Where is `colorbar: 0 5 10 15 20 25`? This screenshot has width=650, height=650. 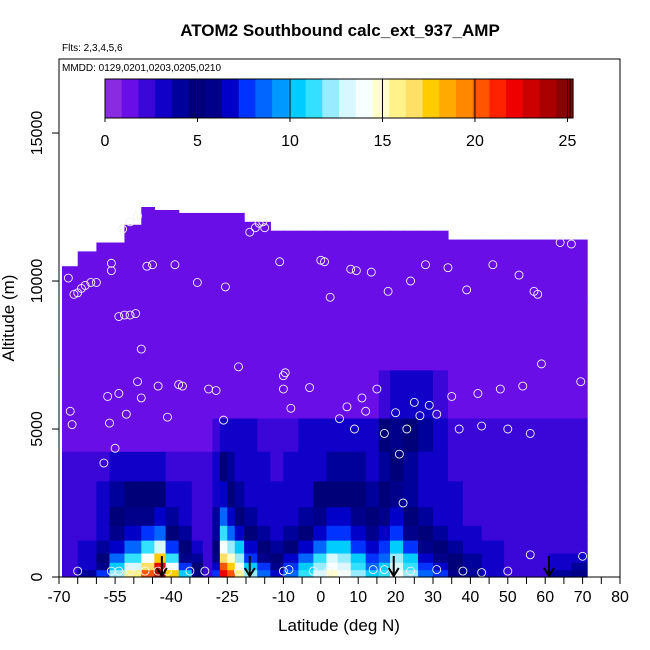 colorbar: 0 5 10 15 20 25 is located at coordinates (339, 114).